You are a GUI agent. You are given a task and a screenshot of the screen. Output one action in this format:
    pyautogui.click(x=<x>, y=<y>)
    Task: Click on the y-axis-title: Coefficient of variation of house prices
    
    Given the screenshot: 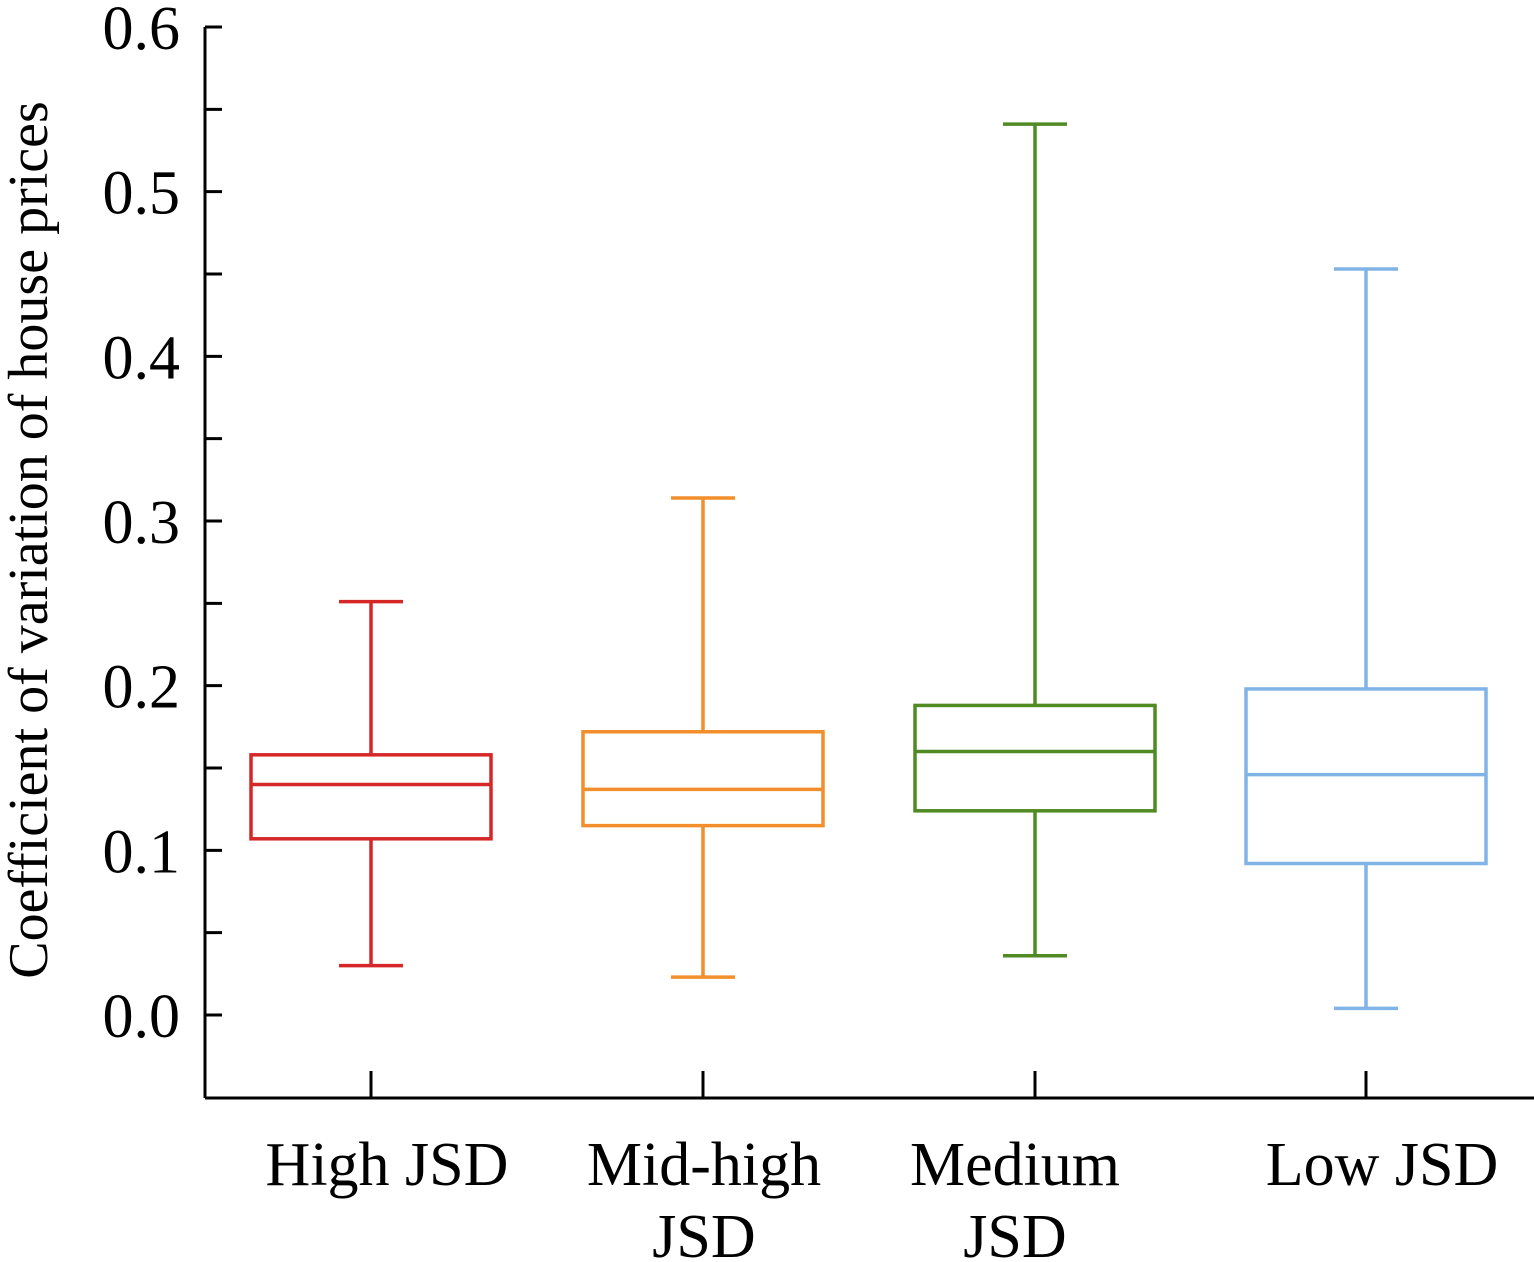 What is the action you would take?
    pyautogui.click(x=30, y=540)
    